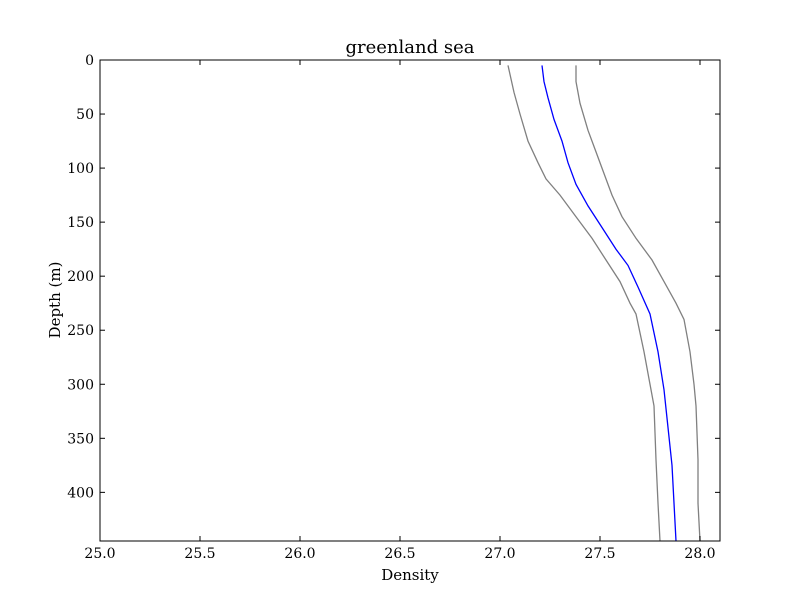  Describe the element at coordinates (410, 575) in the screenshot. I see `x-axis-label: Density` at that location.